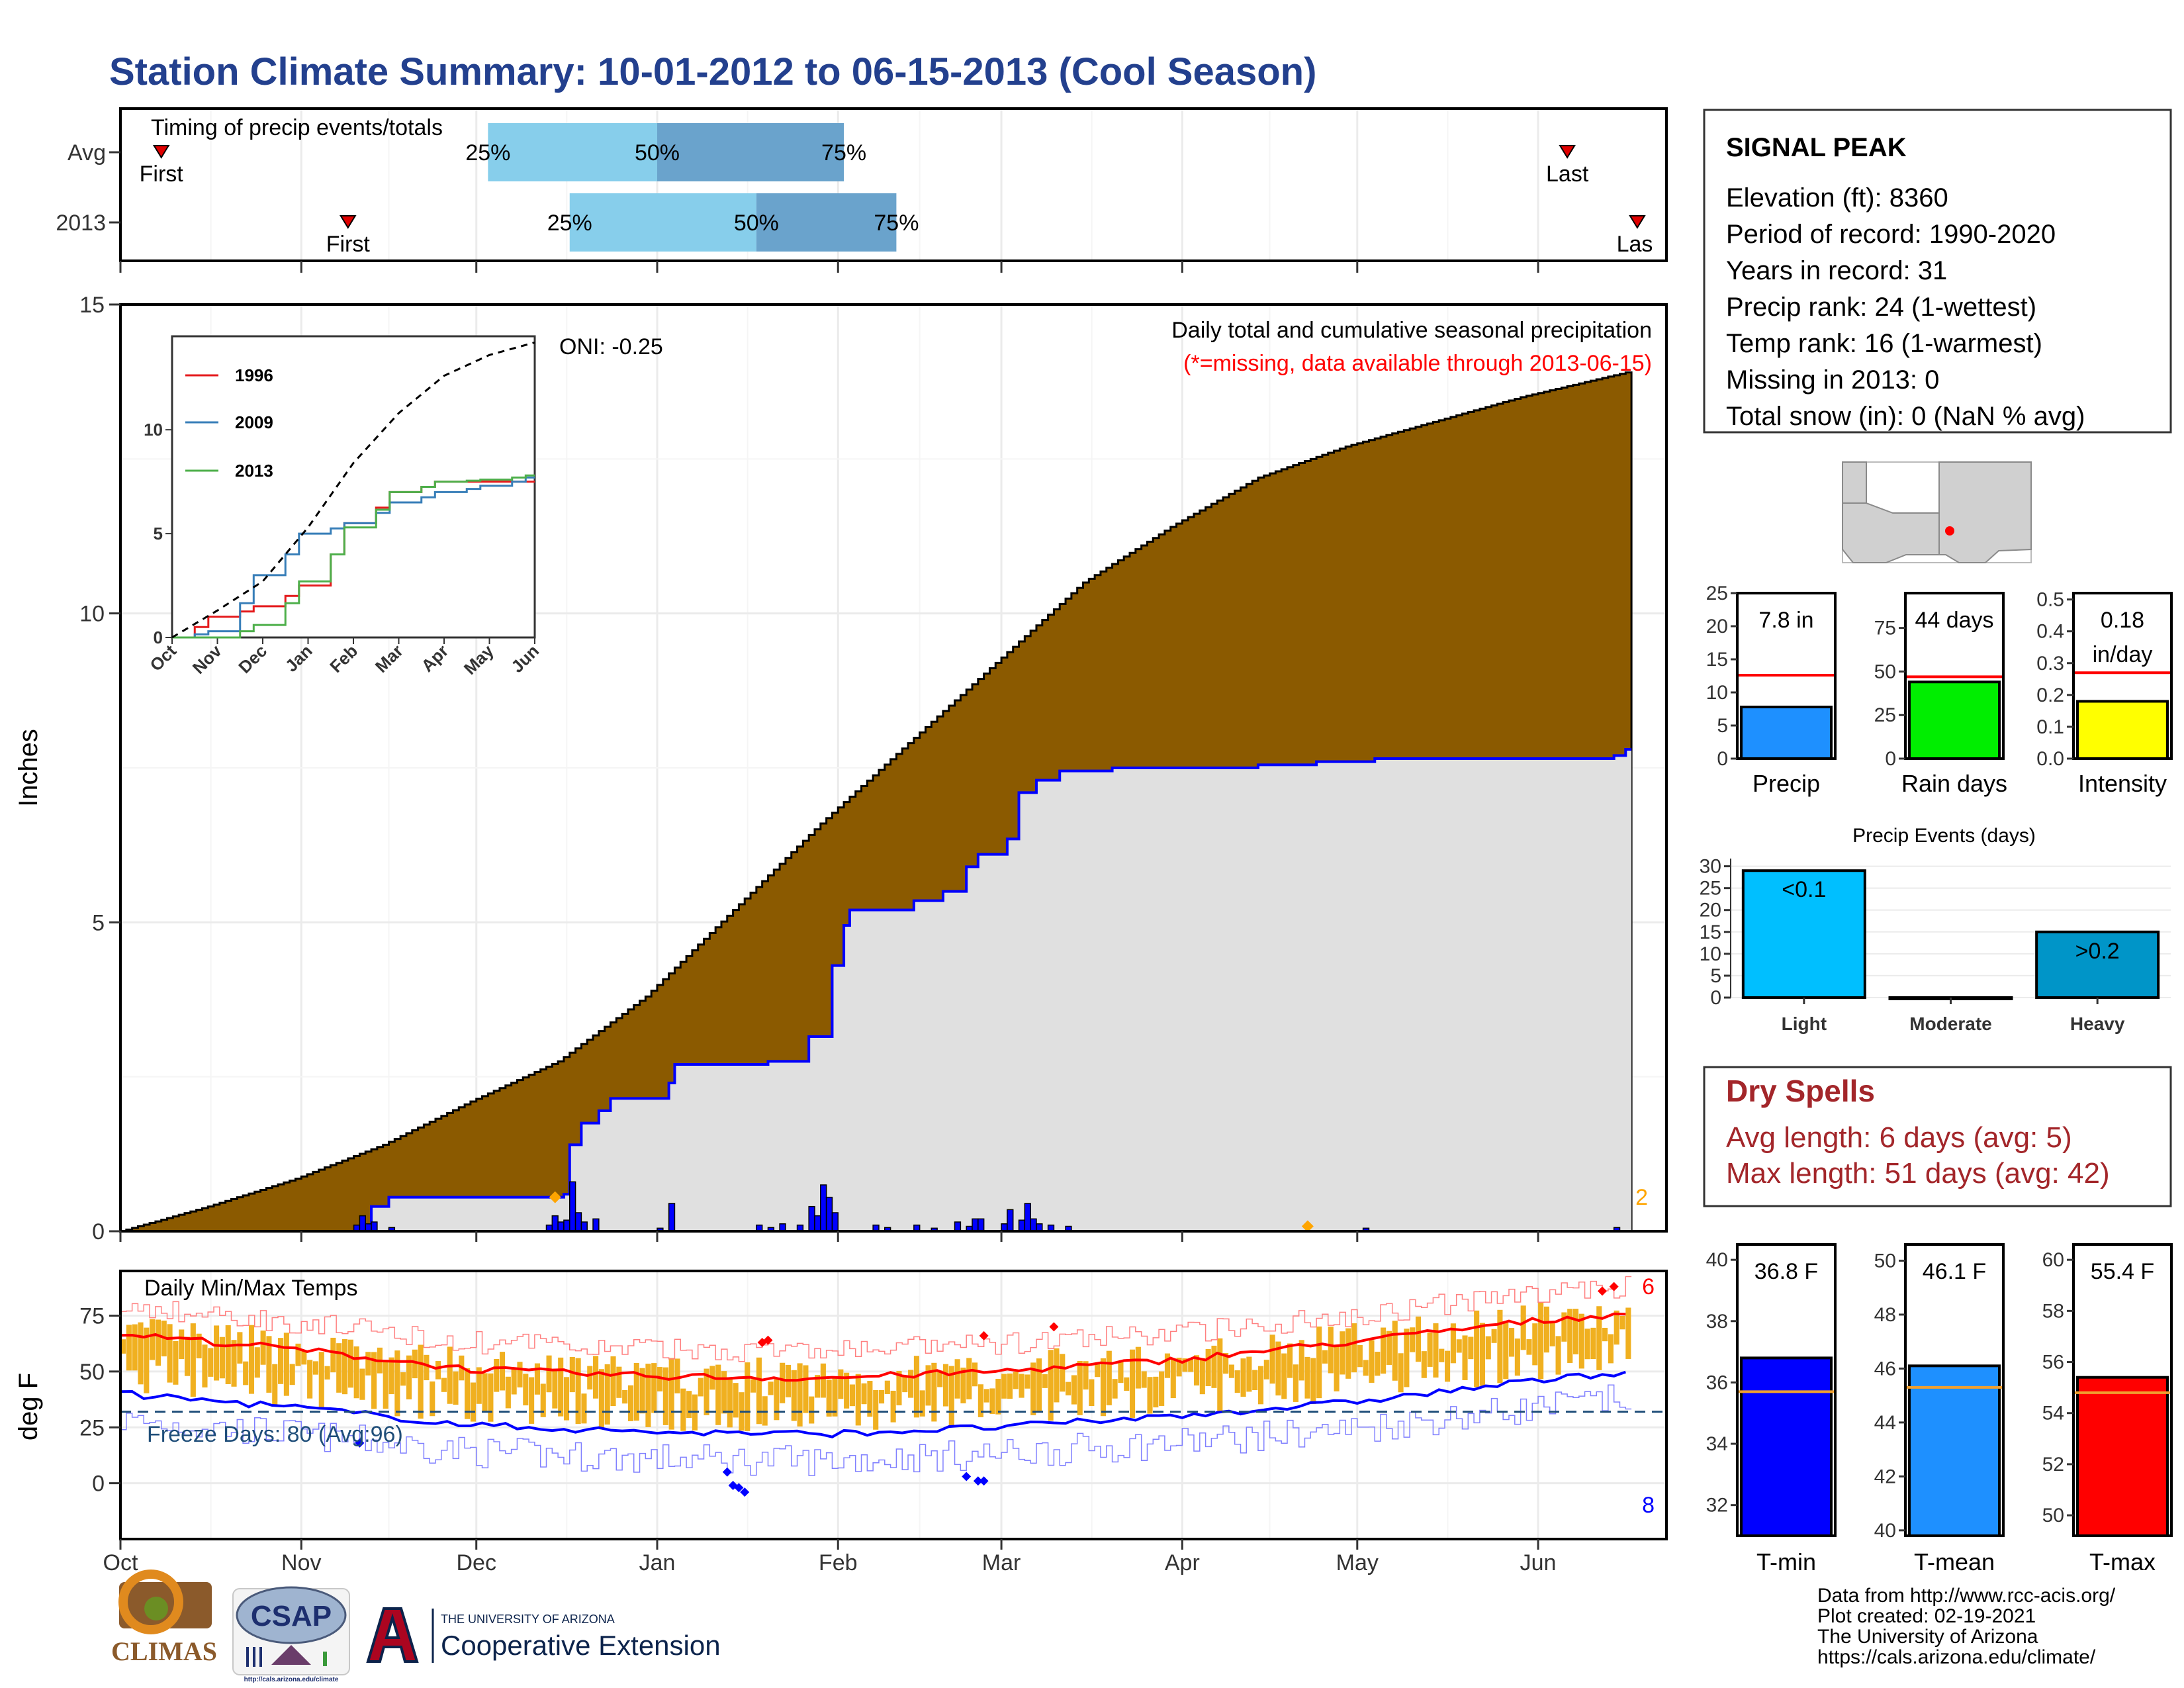  What do you see at coordinates (164, 1651) in the screenshot?
I see `climas-text: CLIMAS` at bounding box center [164, 1651].